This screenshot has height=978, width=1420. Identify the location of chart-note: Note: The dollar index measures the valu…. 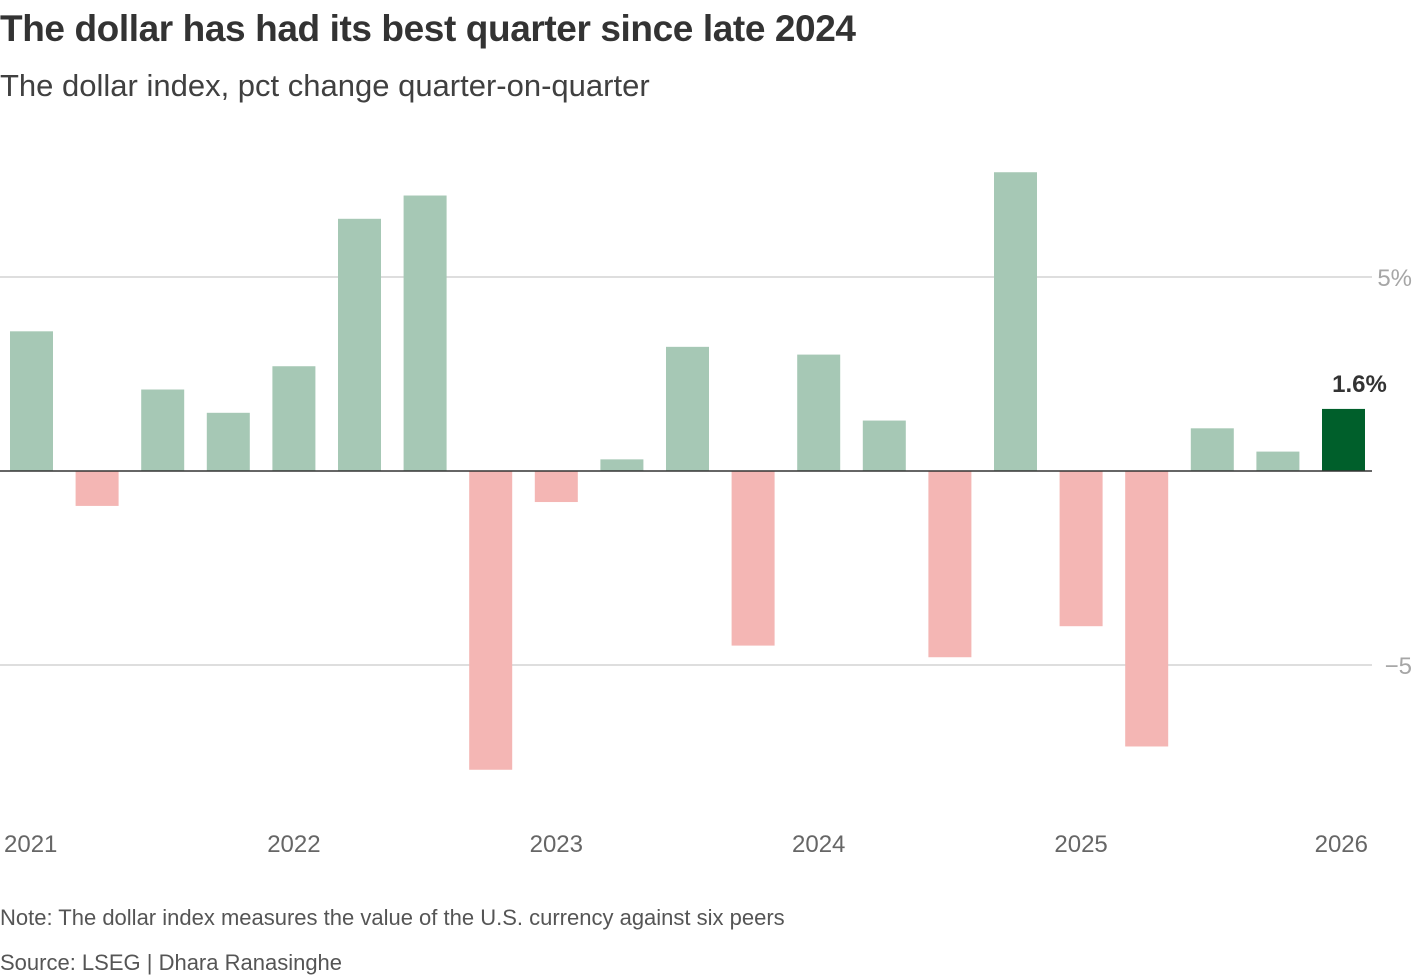
(392, 917).